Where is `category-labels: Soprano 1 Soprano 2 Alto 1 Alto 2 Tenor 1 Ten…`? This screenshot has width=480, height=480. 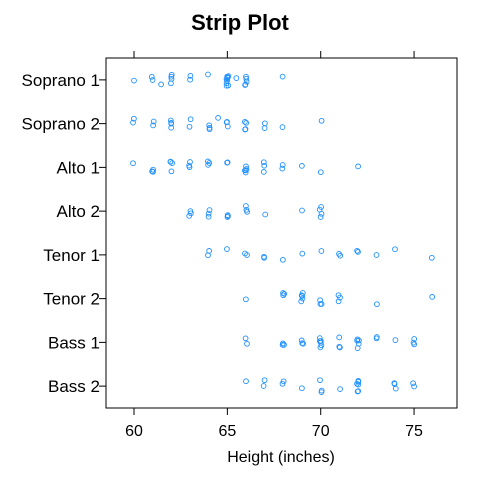
category-labels: Soprano 1 Soprano 2 Alto 1 Alto 2 Tenor 1 Ten… is located at coordinates (64, 233).